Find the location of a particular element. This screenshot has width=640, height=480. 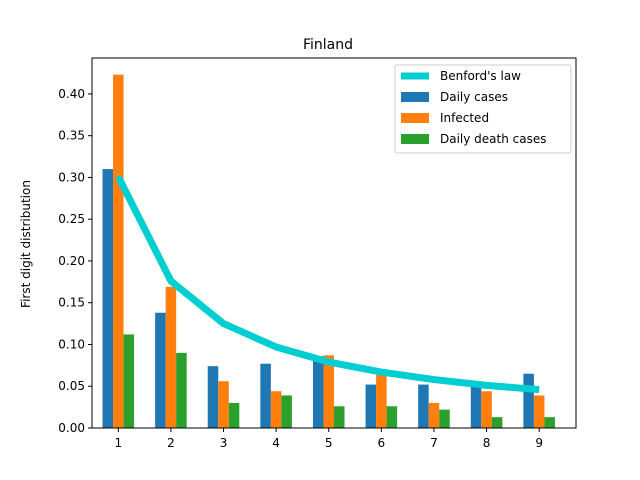

y-tick-label: 0.15 is located at coordinates (71, 303).